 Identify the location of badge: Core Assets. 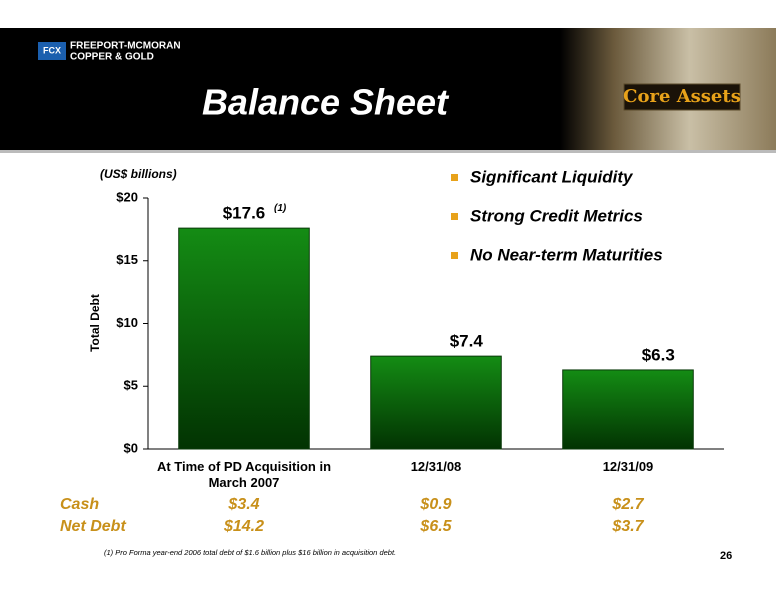
(682, 96).